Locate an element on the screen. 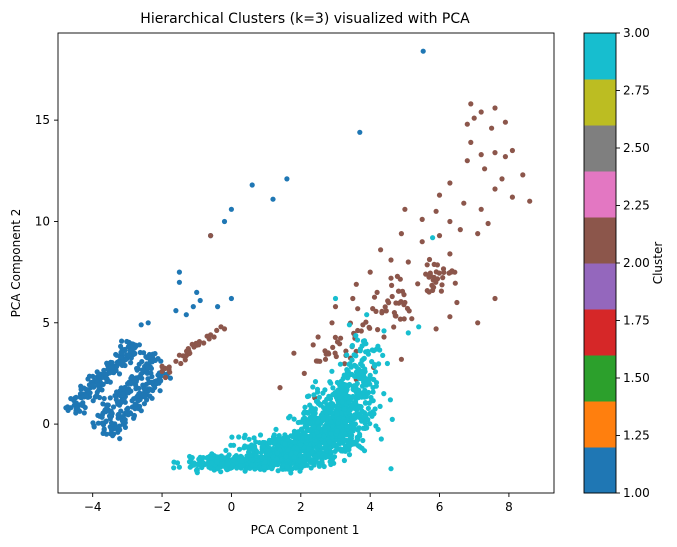 This screenshot has width=677, height=547. x-tick-label: −2 is located at coordinates (162, 507).